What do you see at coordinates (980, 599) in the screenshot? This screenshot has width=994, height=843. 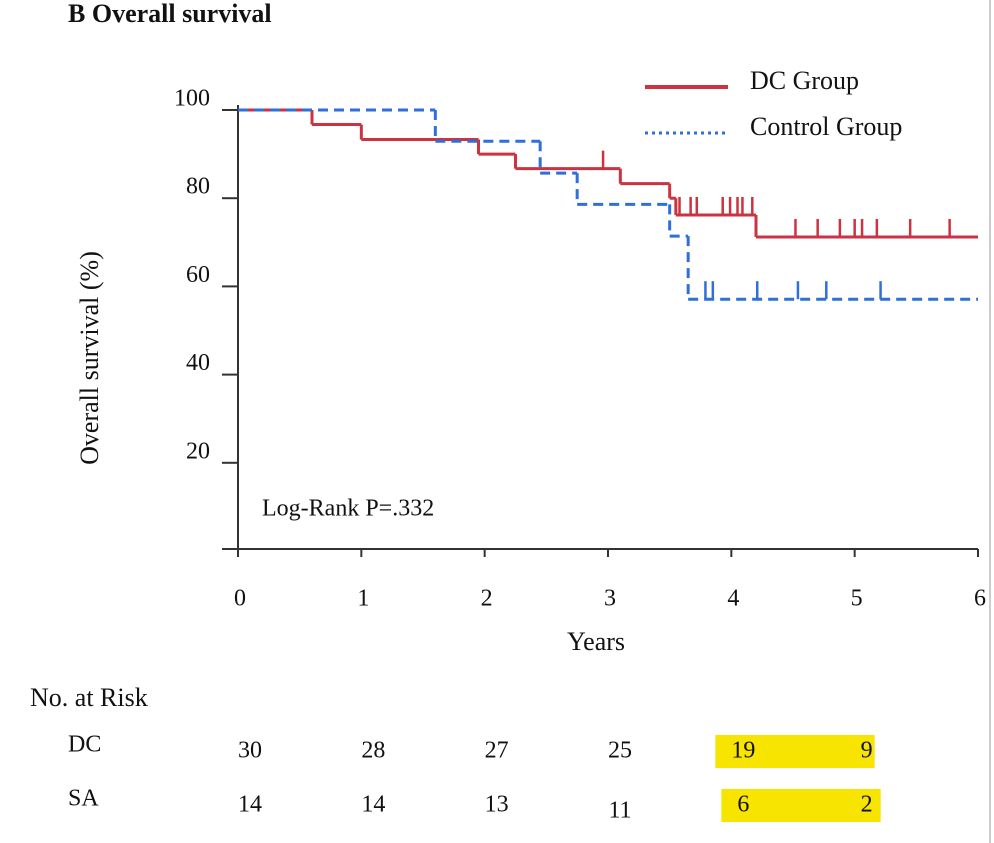 I see `x-tick-label: 6` at bounding box center [980, 599].